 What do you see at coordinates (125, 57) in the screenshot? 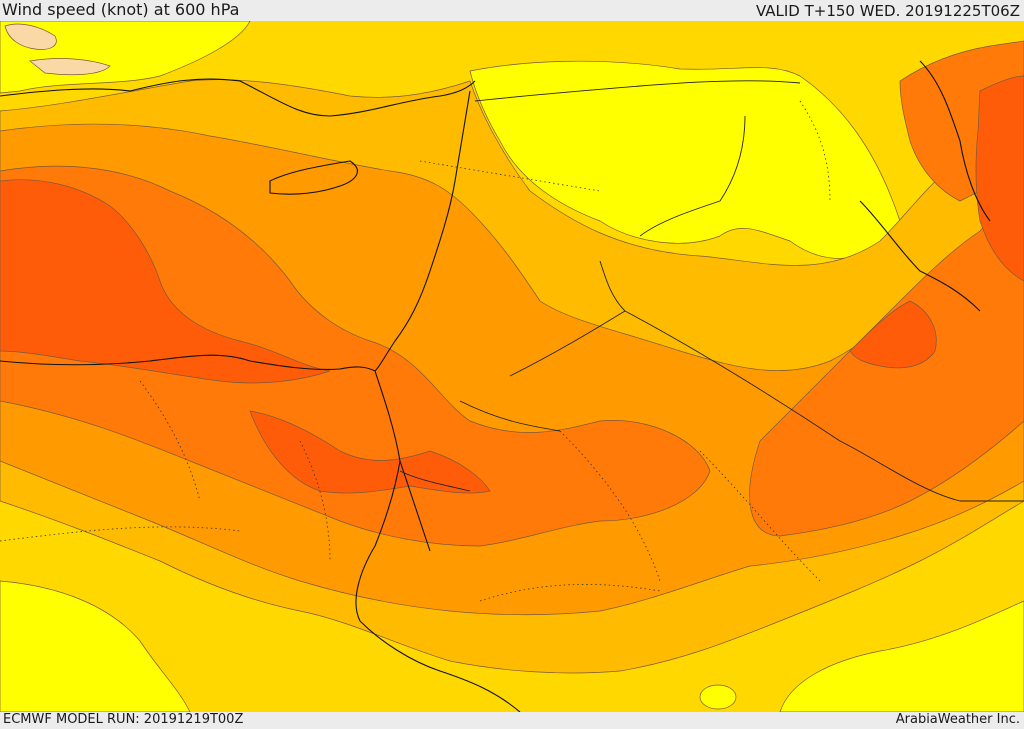
I see `band-bright-nw` at bounding box center [125, 57].